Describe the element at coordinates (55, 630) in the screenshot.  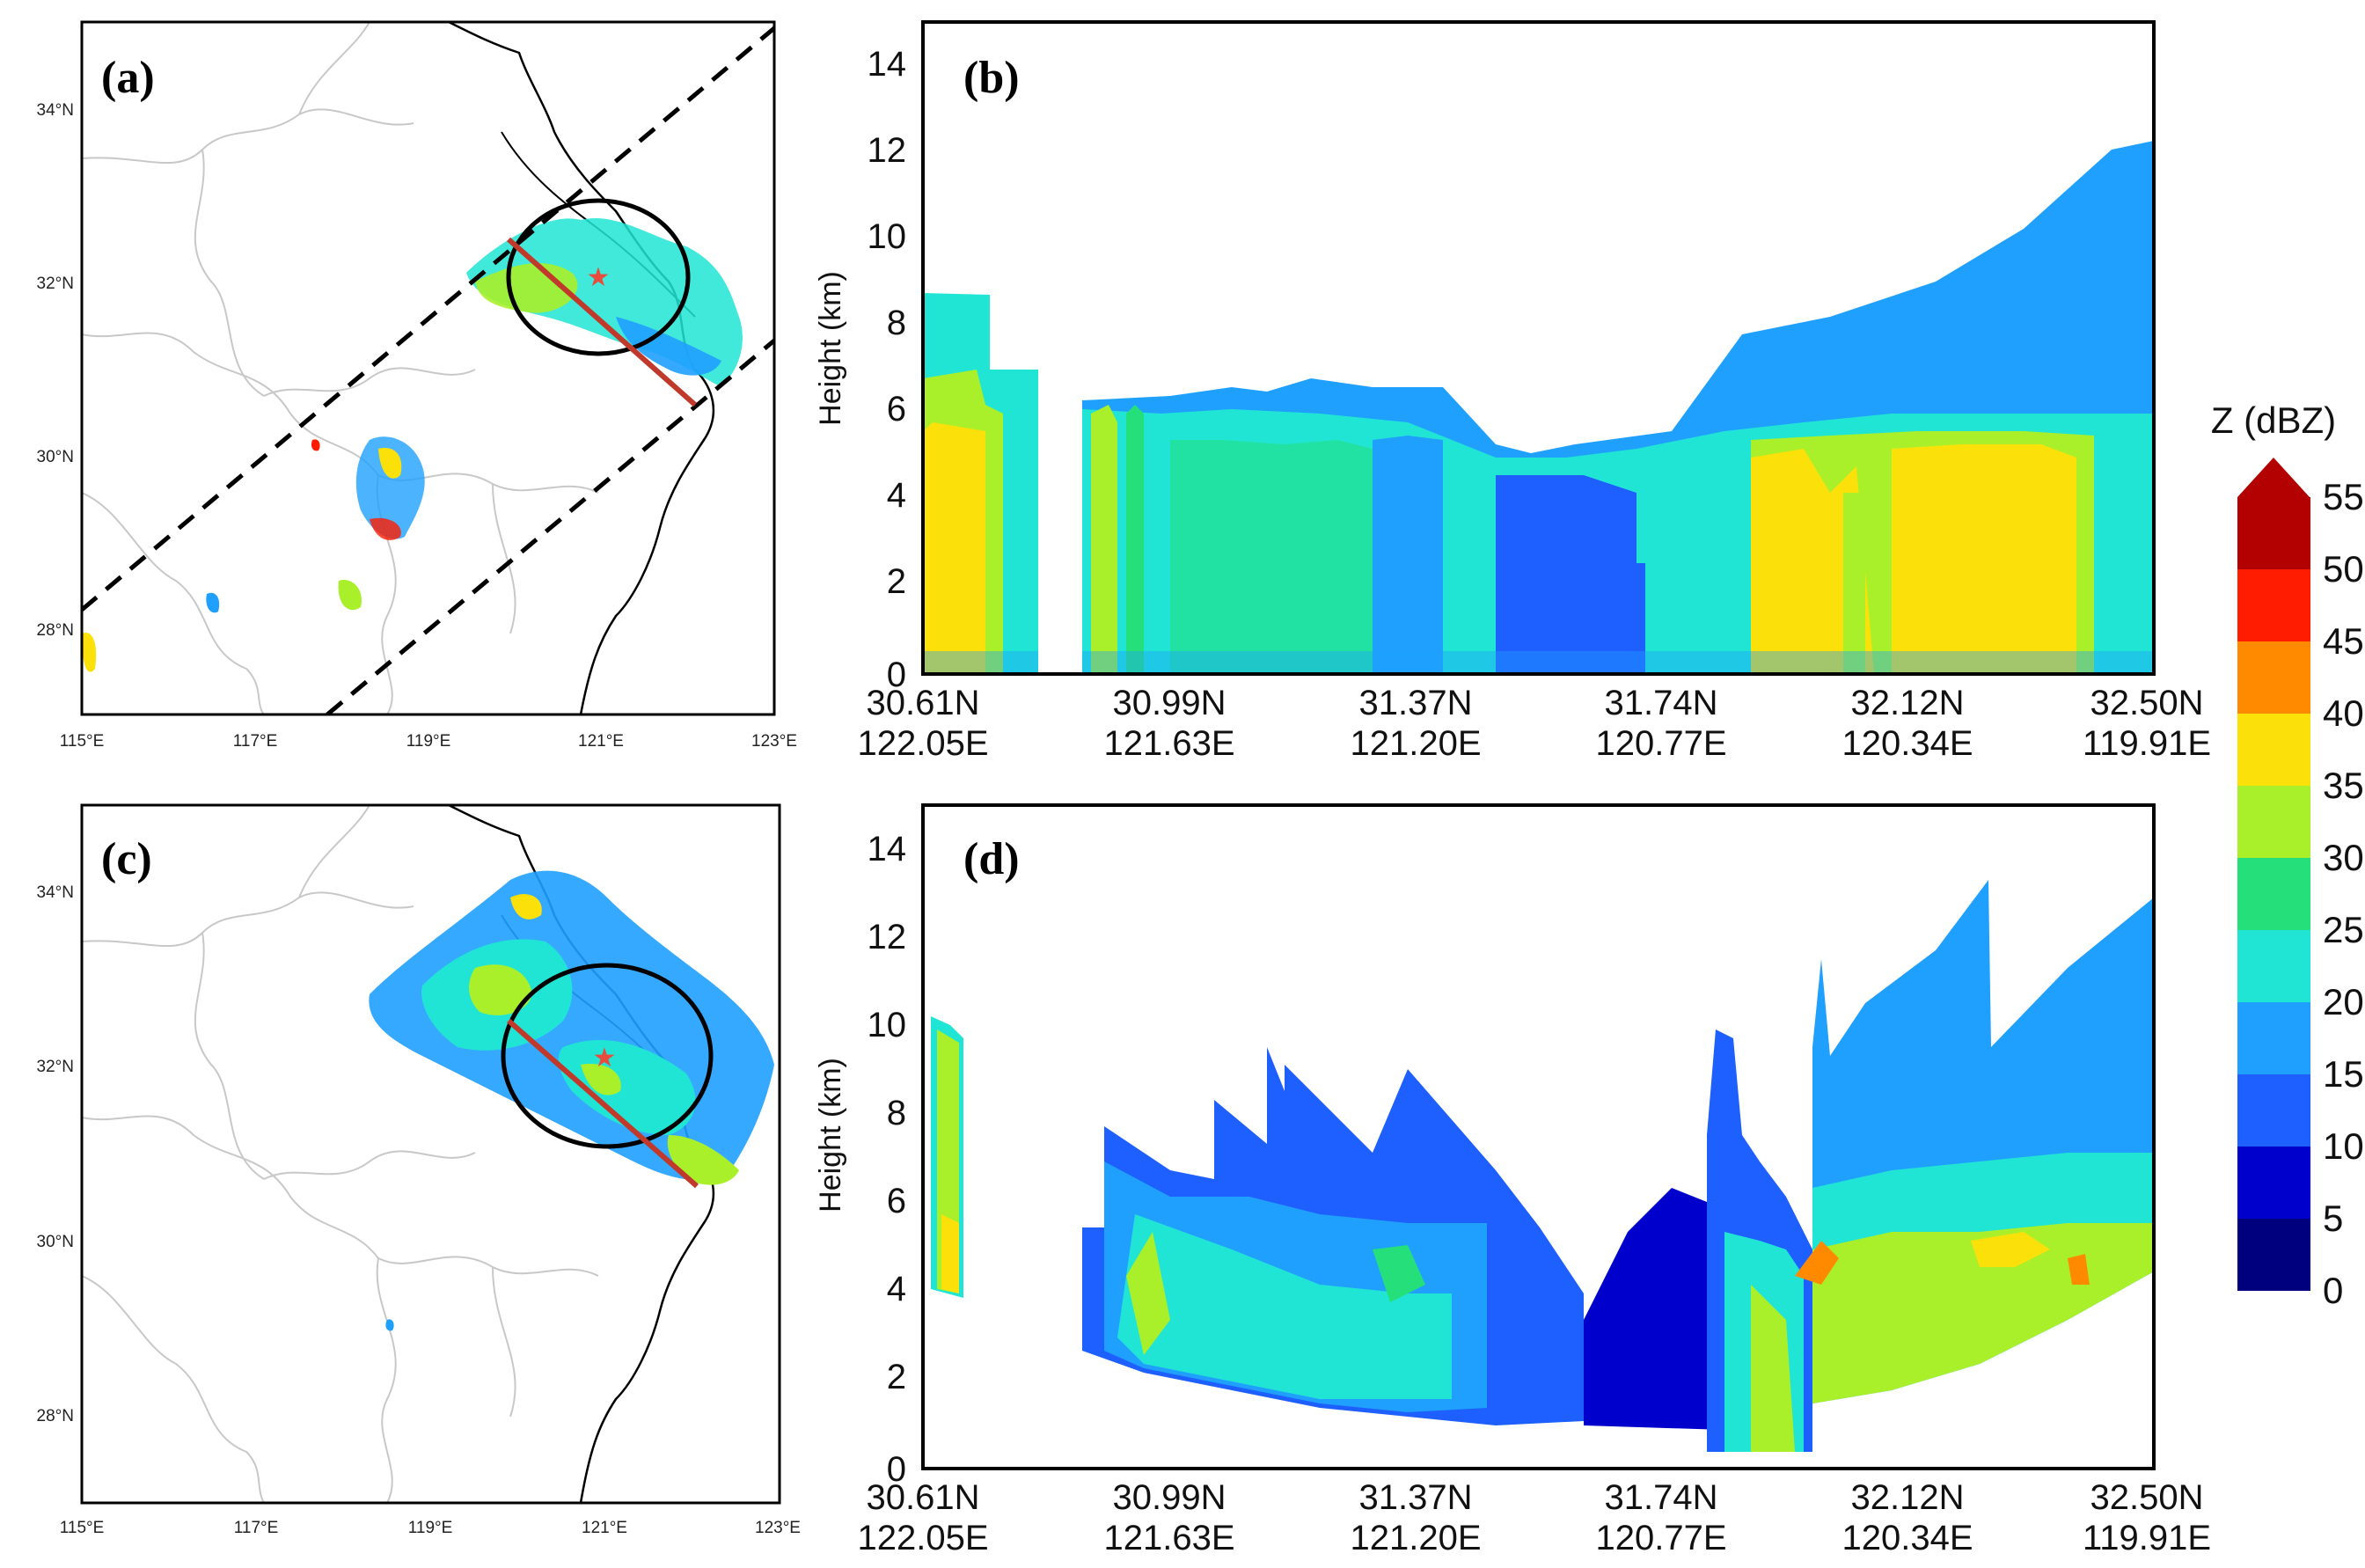
I see `lat-tick: 28°N` at that location.